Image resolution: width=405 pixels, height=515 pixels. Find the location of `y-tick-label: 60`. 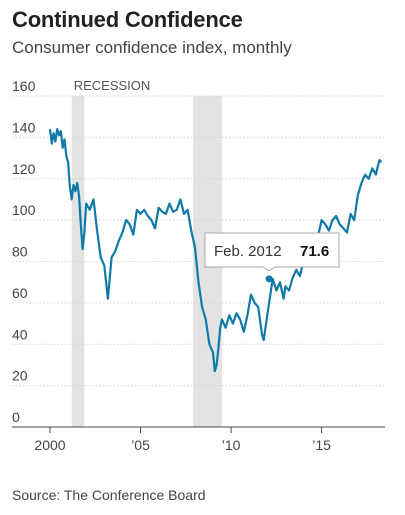

y-tick-label: 60 is located at coordinates (20, 293).